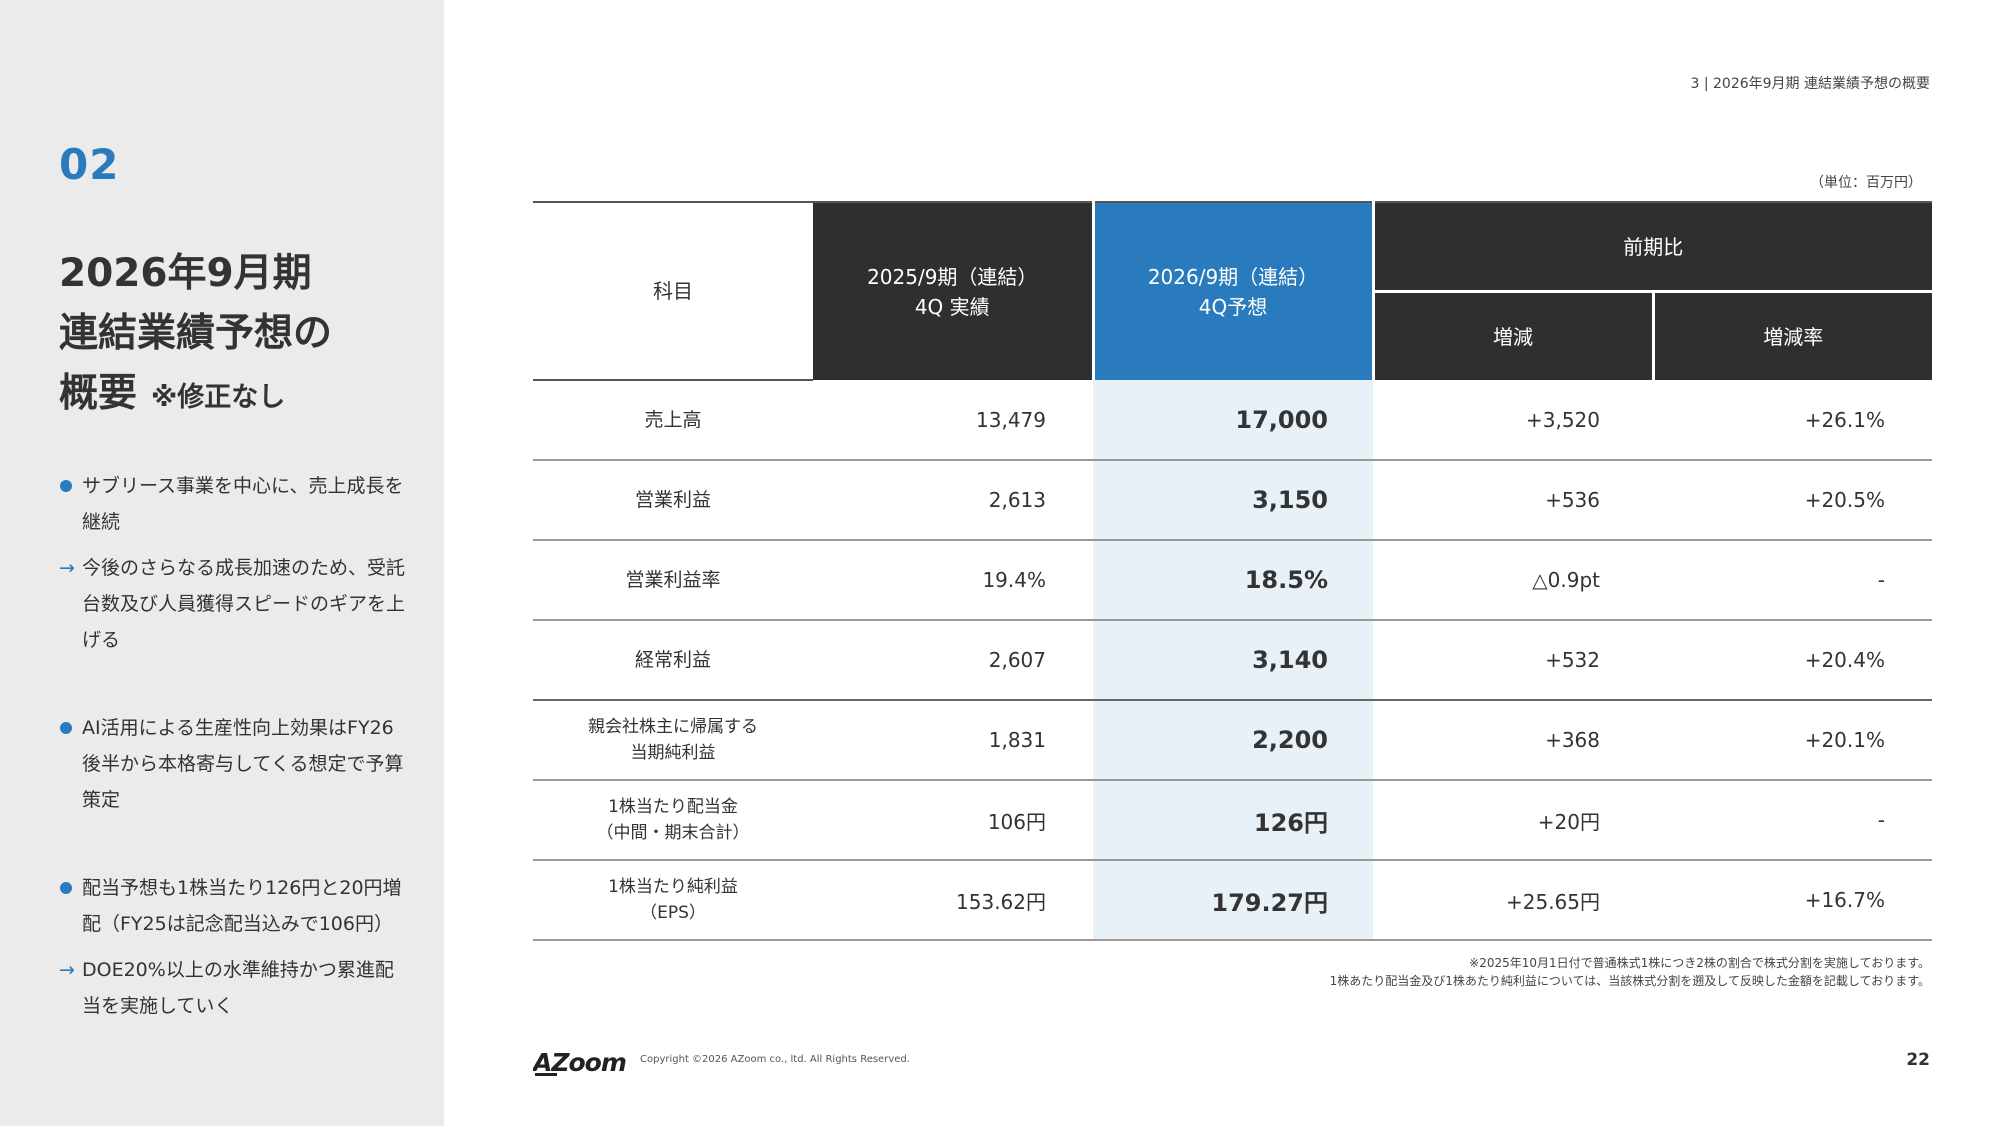 Image resolution: width=2000 pixels, height=1126 pixels. I want to click on cell-prev: 2,607, so click(953, 660).